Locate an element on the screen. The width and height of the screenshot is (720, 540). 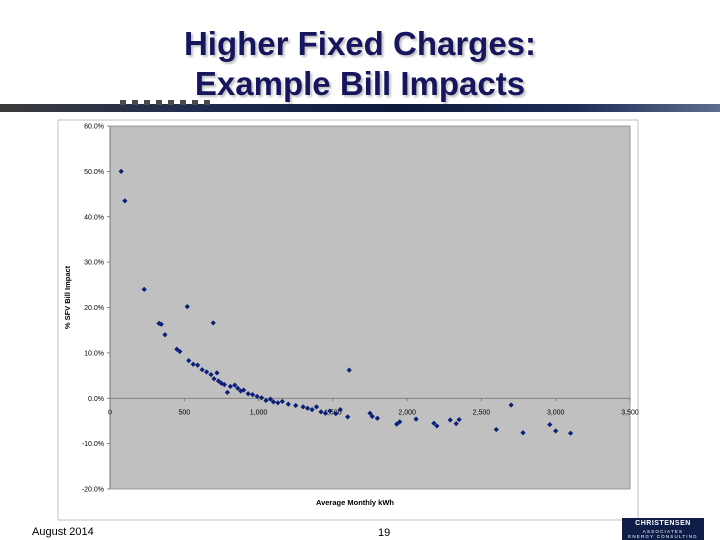
logo-tagline-1: ASSOCIATES is located at coordinates (663, 531).